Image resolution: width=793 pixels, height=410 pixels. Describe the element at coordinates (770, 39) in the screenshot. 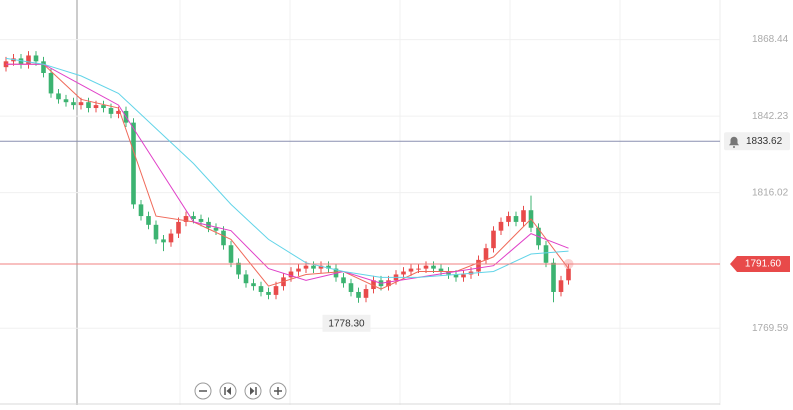

I see `y-tick-label: 1868.44` at that location.